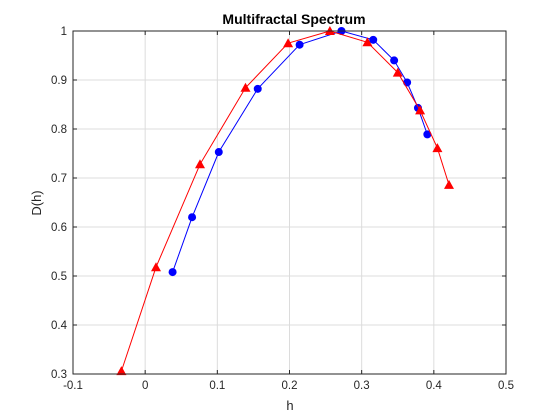 This screenshot has width=560, height=420. I want to click on y-tick-label: 0.3, so click(59, 375).